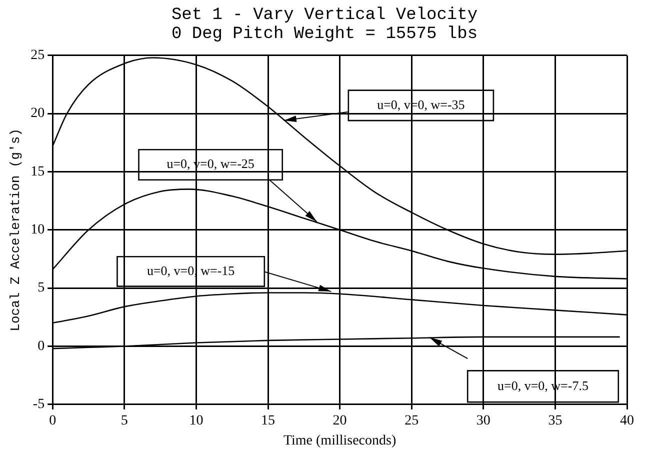 The height and width of the screenshot is (455, 649). Describe the element at coordinates (268, 420) in the screenshot. I see `x-tick-label: 15` at that location.